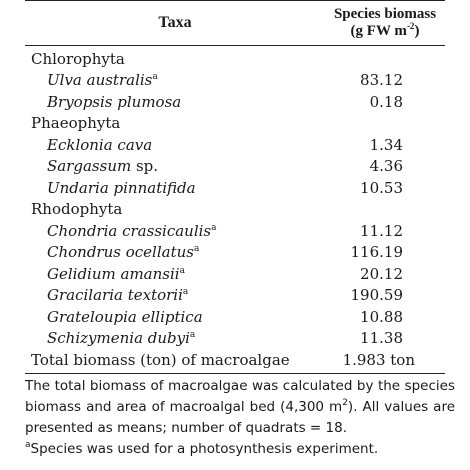 The image size is (470, 470). What do you see at coordinates (76, 123) in the screenshot?
I see `group-name: Phaeophyta` at bounding box center [76, 123].